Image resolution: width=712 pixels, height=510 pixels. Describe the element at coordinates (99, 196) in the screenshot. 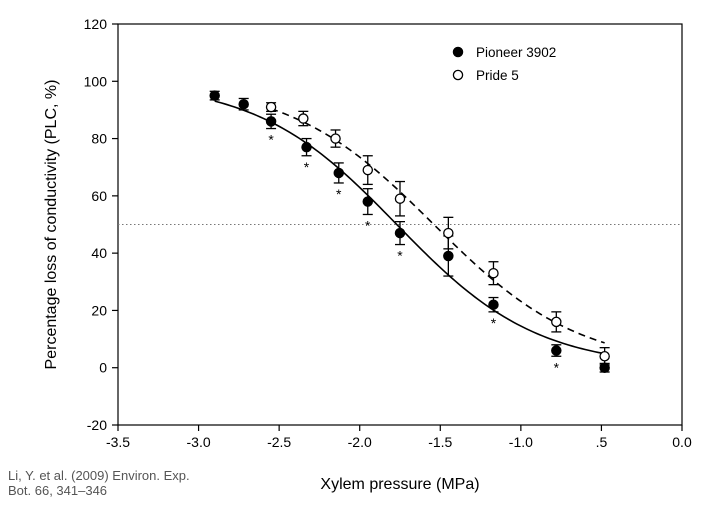

I see `y-tick-label: 60` at that location.